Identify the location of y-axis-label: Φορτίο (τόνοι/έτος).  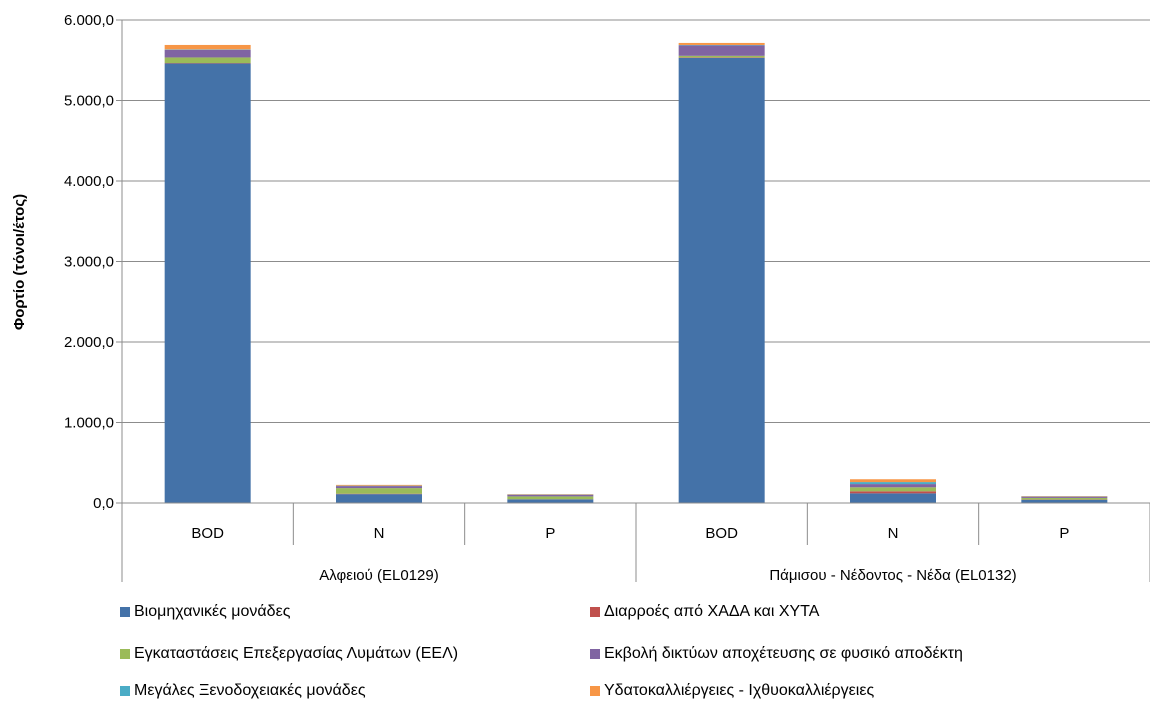
(19, 262).